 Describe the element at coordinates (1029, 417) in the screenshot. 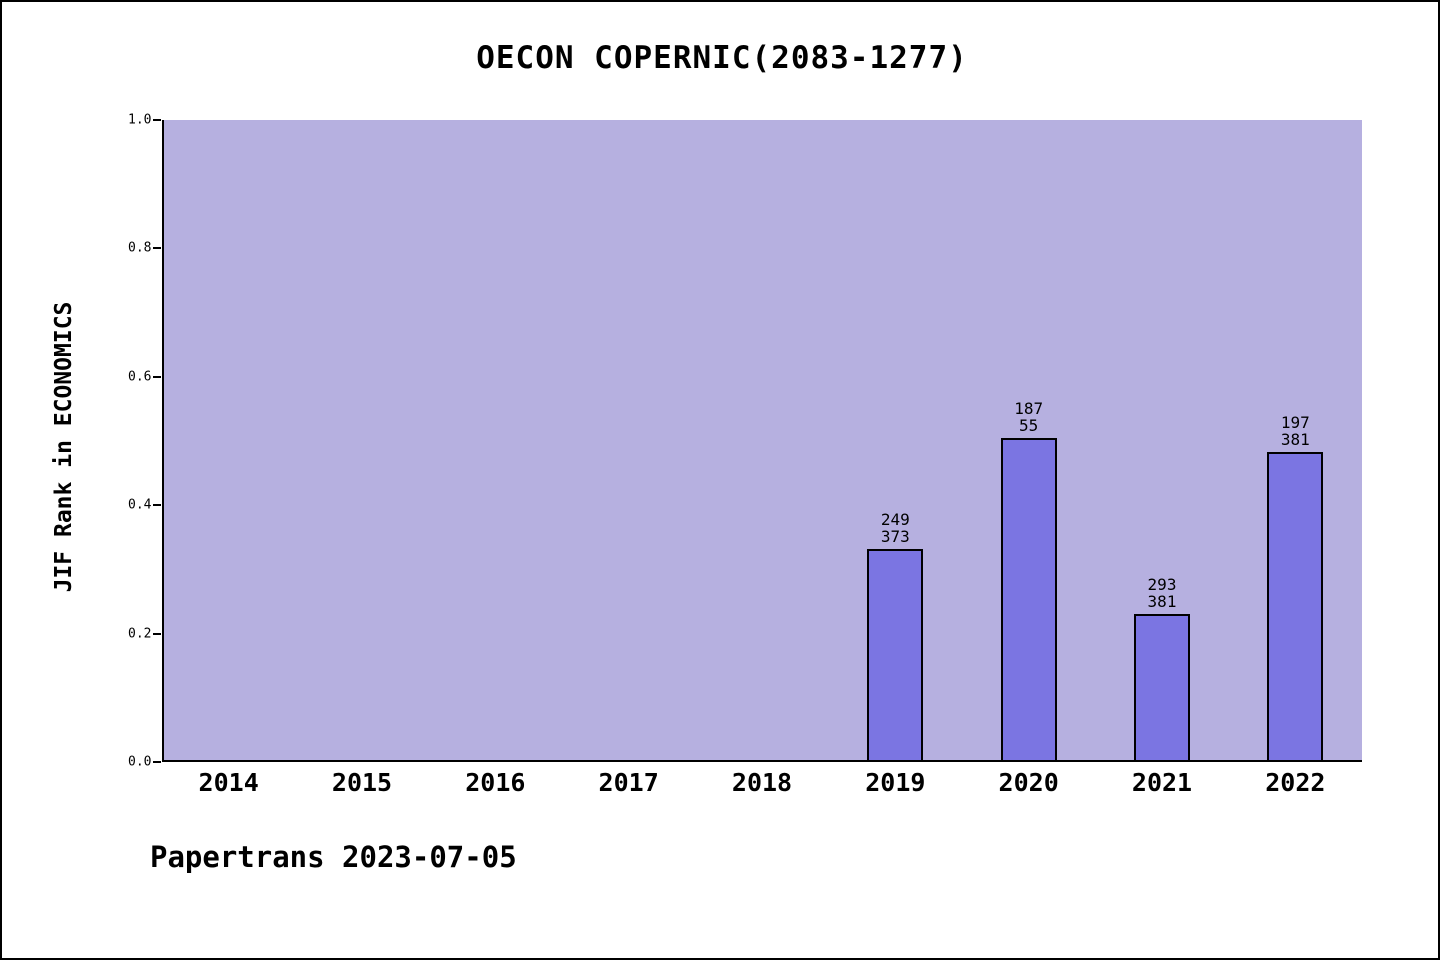

I see `bar-value-label-2020: 187 55` at that location.